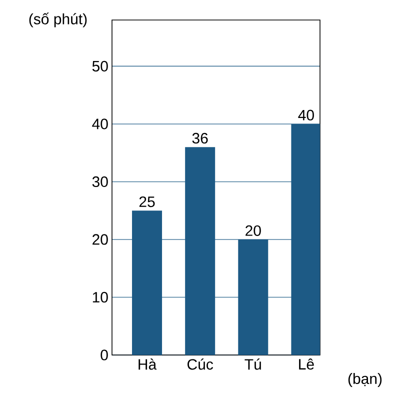  What do you see at coordinates (100, 182) in the screenshot?
I see `y-tick-label: 30` at bounding box center [100, 182].